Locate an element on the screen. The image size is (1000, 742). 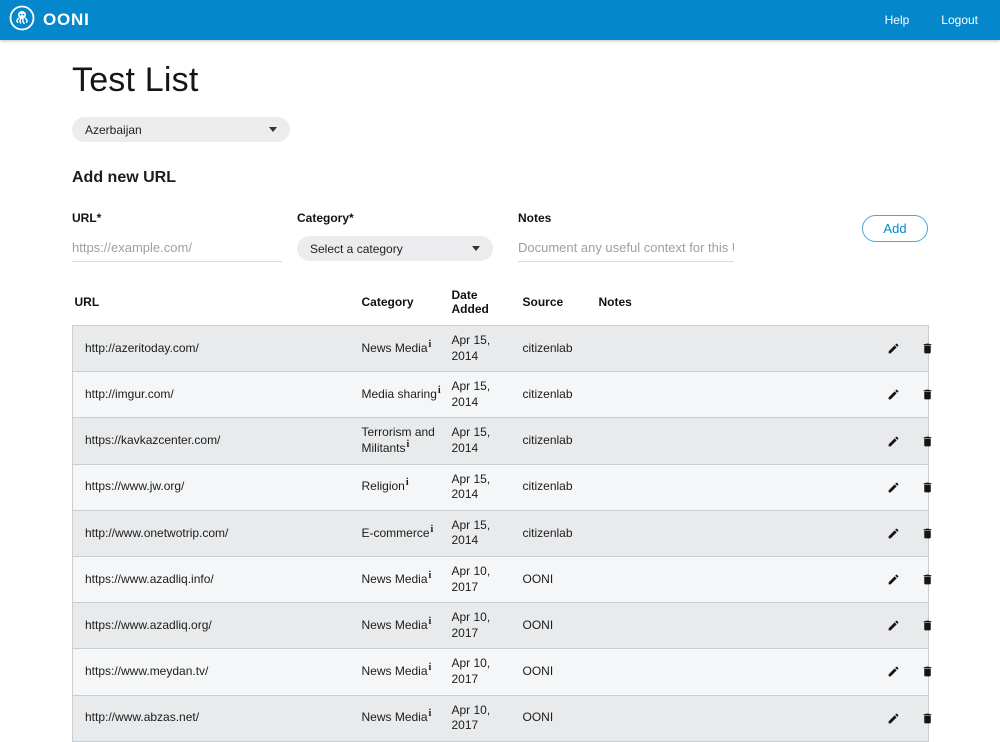
ooni-octopus-logo-icon is located at coordinates (22, 20).